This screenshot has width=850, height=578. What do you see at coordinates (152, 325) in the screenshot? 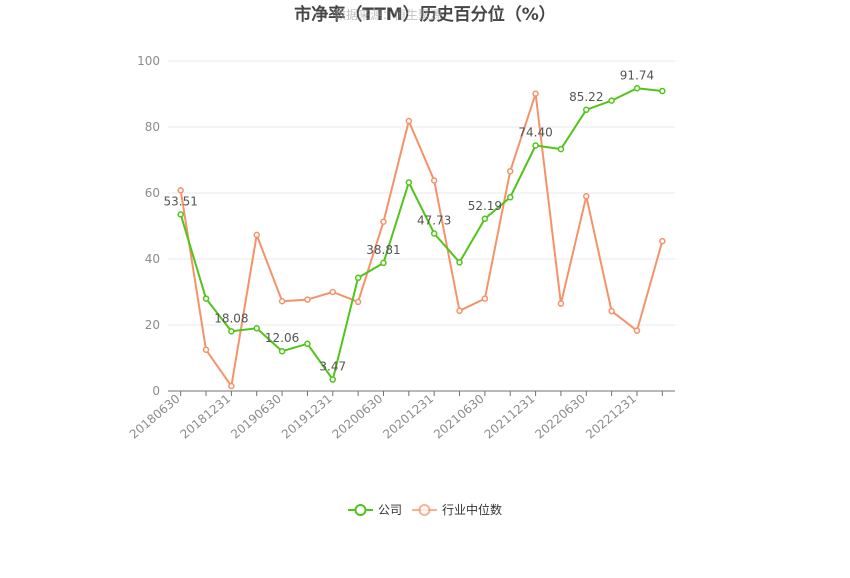
I see `y-tick-label: 20` at bounding box center [152, 325].